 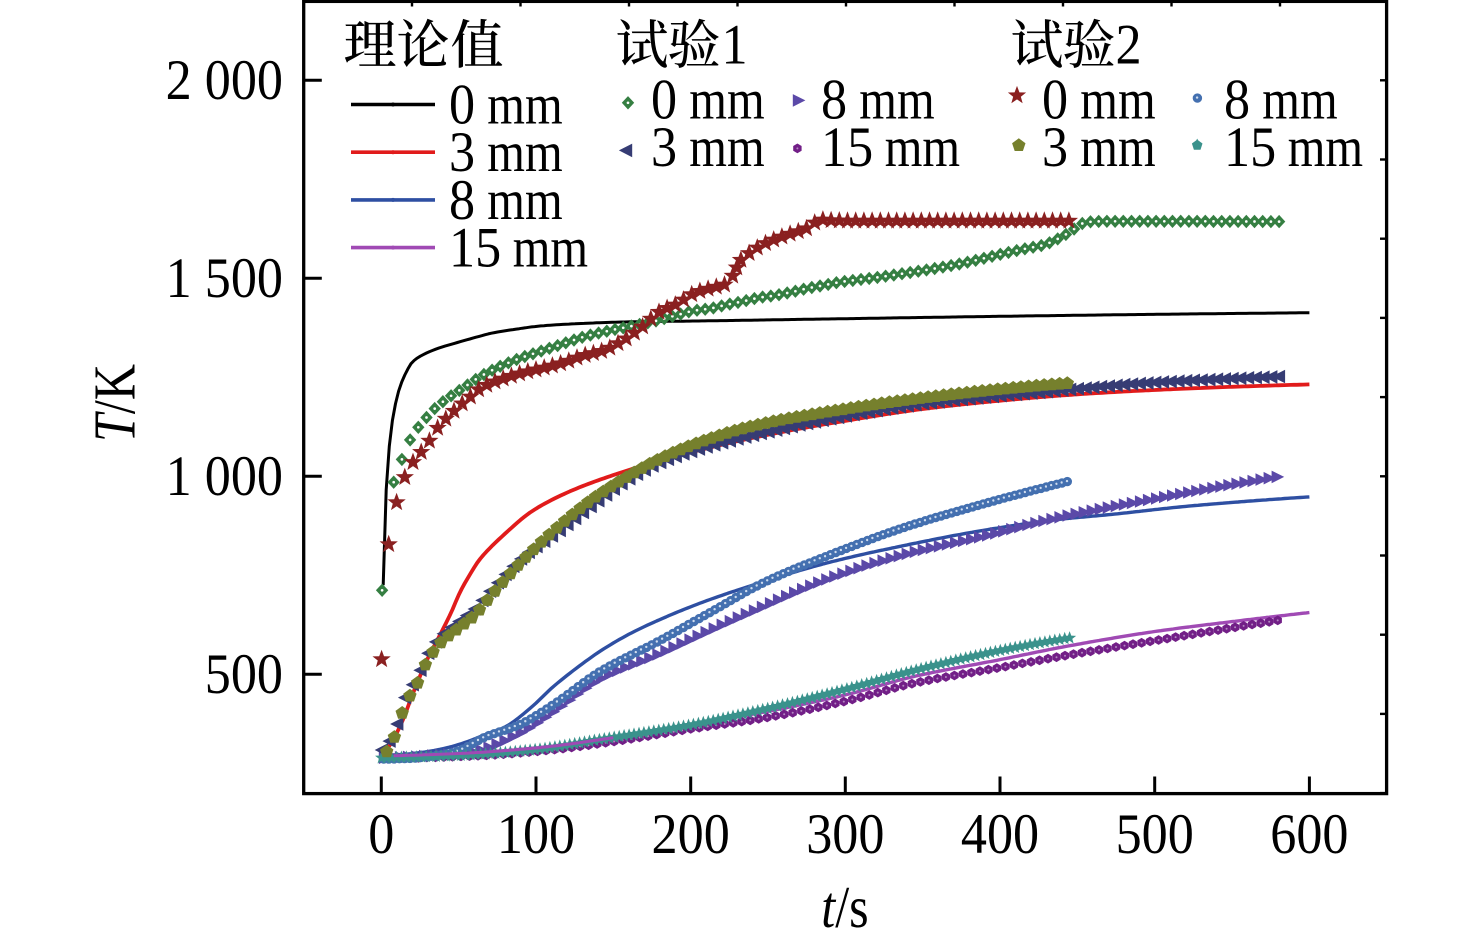 I want to click on svg-text: t/s, so click(x=844, y=907).